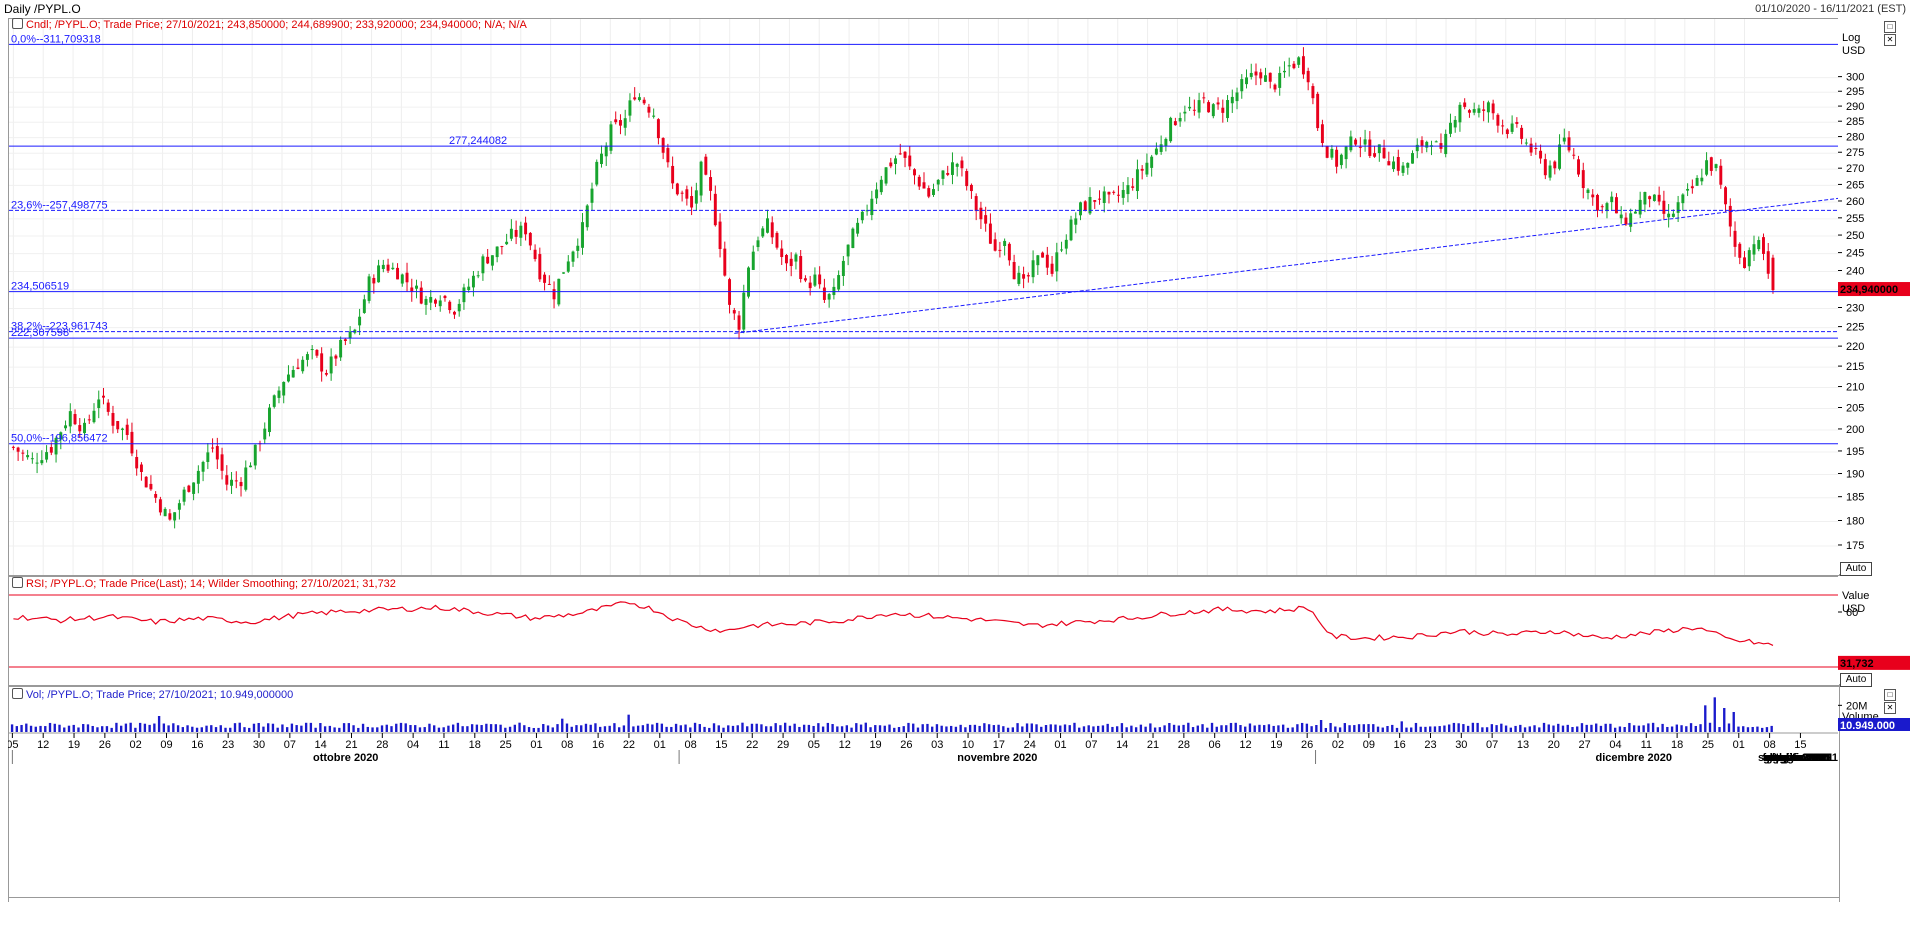 The image size is (1910, 930). I want to click on x-tick-label: 28, so click(382, 745).